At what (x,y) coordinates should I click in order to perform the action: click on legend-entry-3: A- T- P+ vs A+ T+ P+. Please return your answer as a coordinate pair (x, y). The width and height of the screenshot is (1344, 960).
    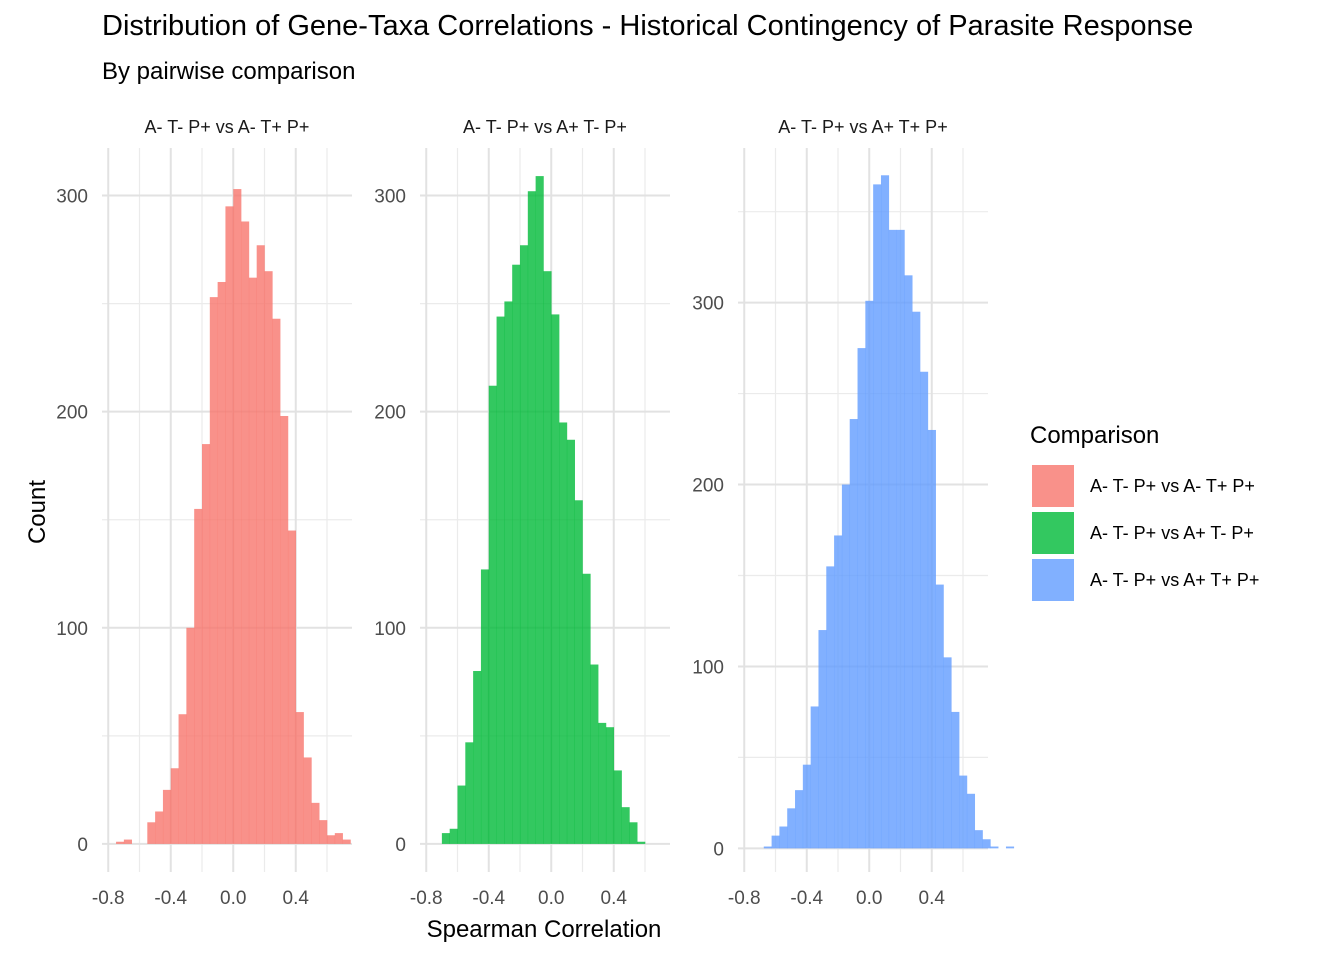
    Looking at the image, I should click on (1145, 580).